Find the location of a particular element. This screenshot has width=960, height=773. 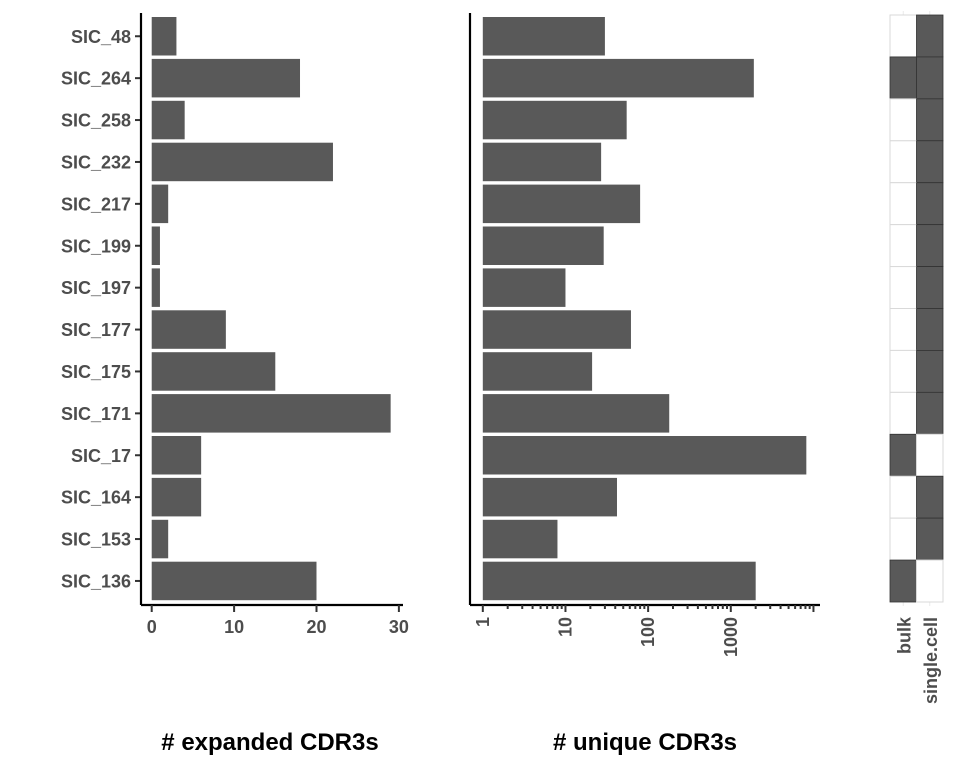

heatmap-cell-SIC_232-single.cell is located at coordinates (930, 162).